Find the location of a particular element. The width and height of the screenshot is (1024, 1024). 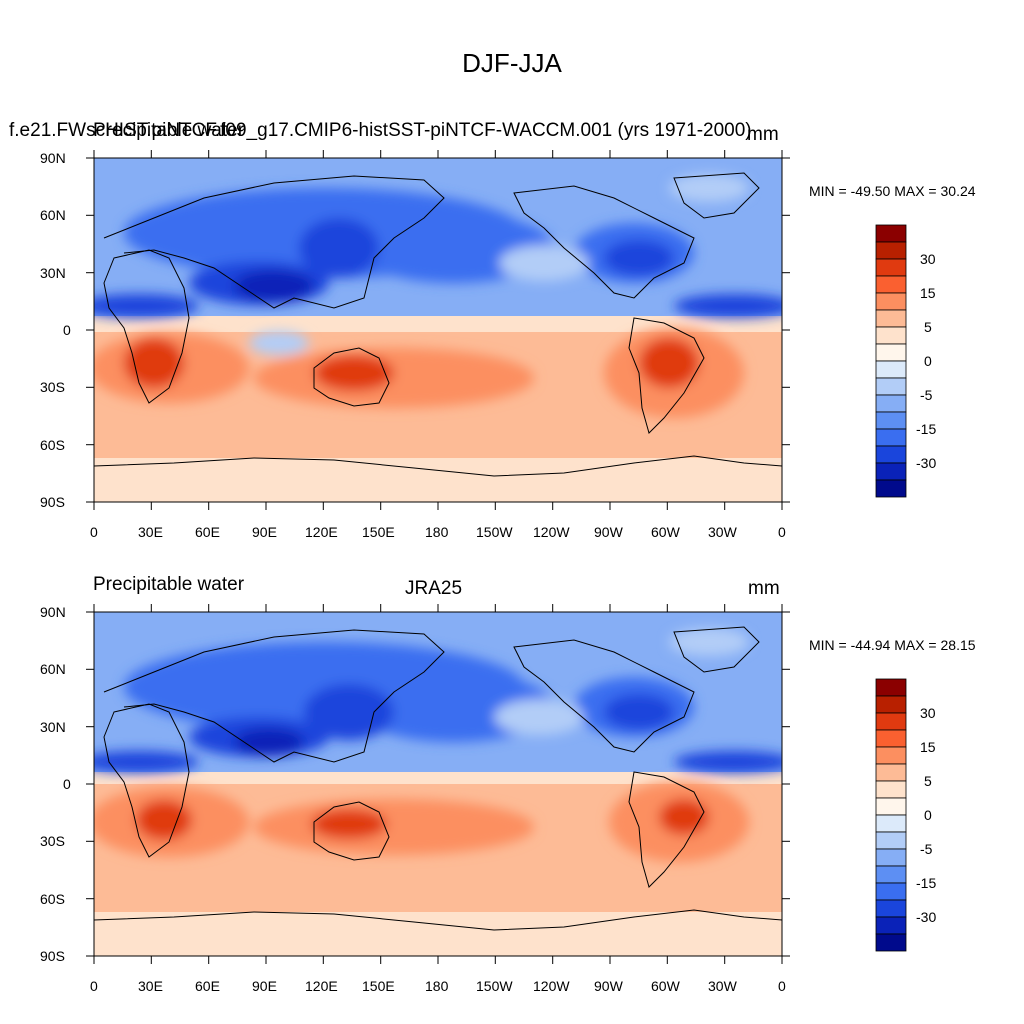

p2-lon-label: 30W is located at coordinates (722, 986).